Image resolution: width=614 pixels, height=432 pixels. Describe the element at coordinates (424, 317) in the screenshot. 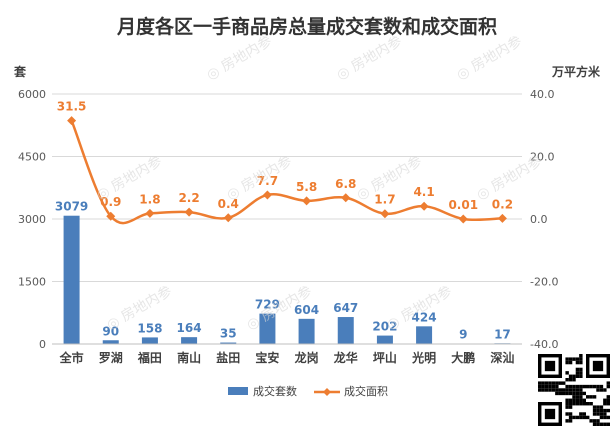

I see `bar-data-label: 424` at that location.